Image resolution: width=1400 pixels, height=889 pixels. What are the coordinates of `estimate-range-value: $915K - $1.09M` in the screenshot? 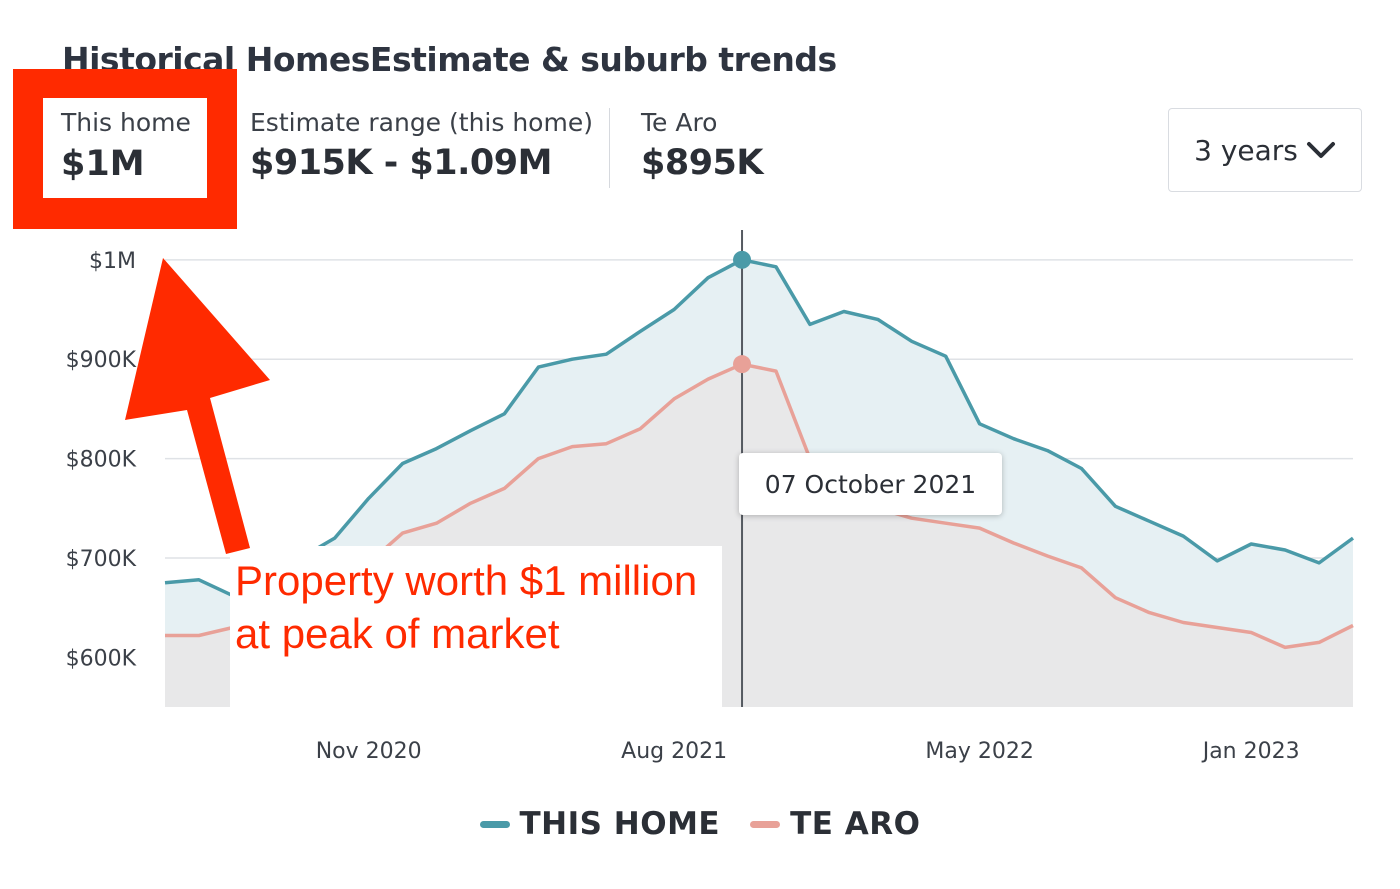 It's located at (401, 163).